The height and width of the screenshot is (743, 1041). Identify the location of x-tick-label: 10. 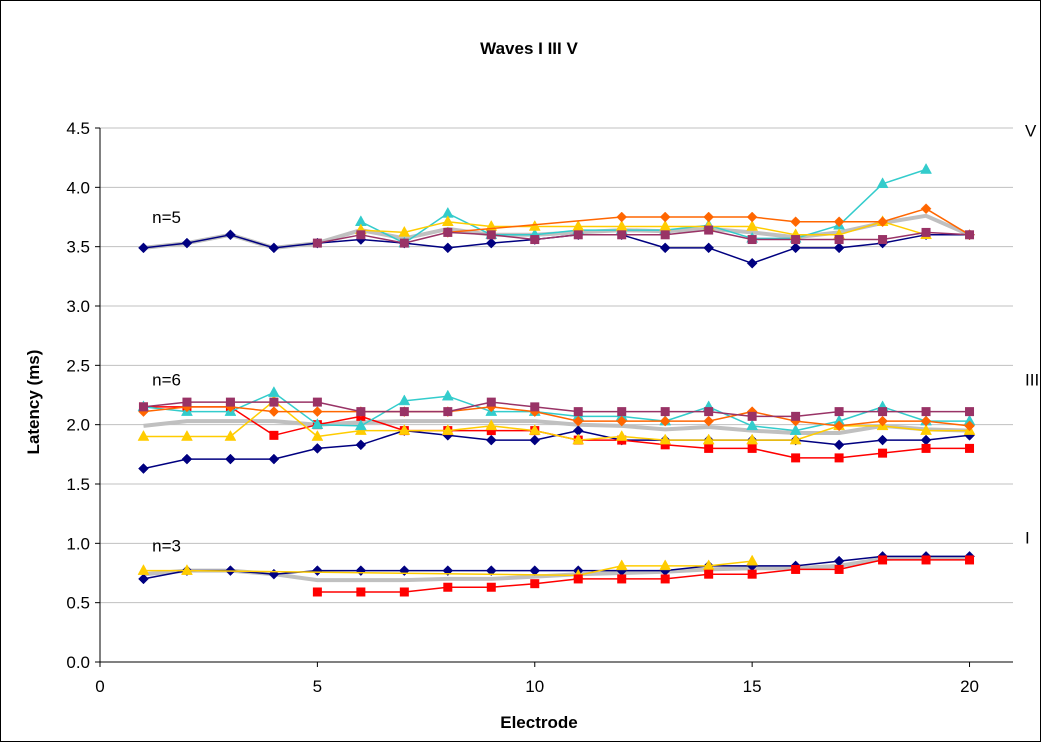
(534, 686).